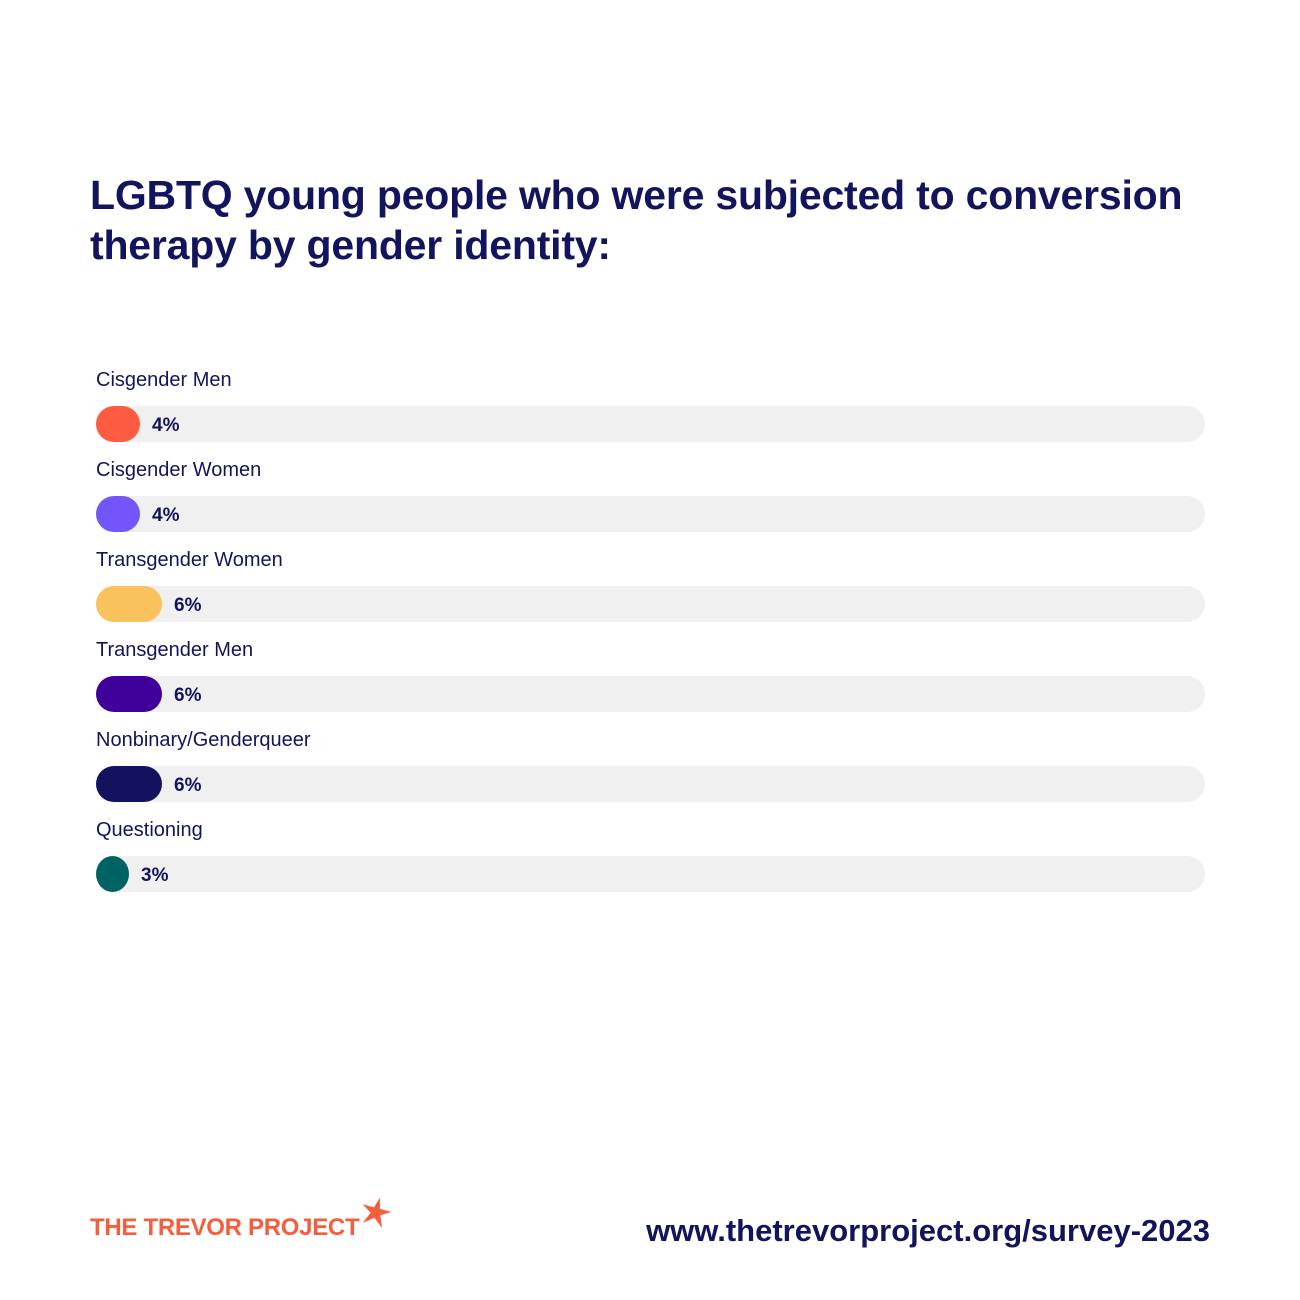  I want to click on category-label: Transgender Men, so click(174, 650).